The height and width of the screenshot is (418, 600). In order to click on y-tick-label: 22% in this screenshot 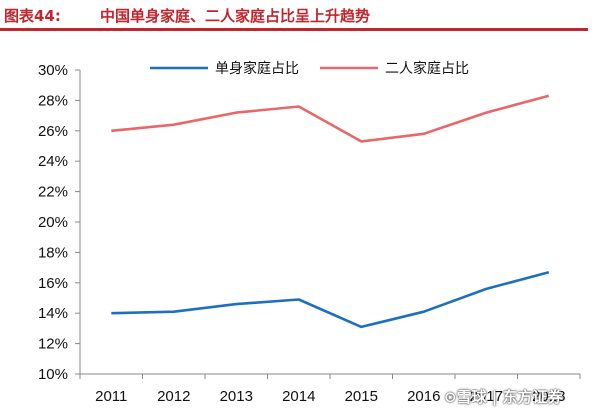, I will do `click(53, 192)`.